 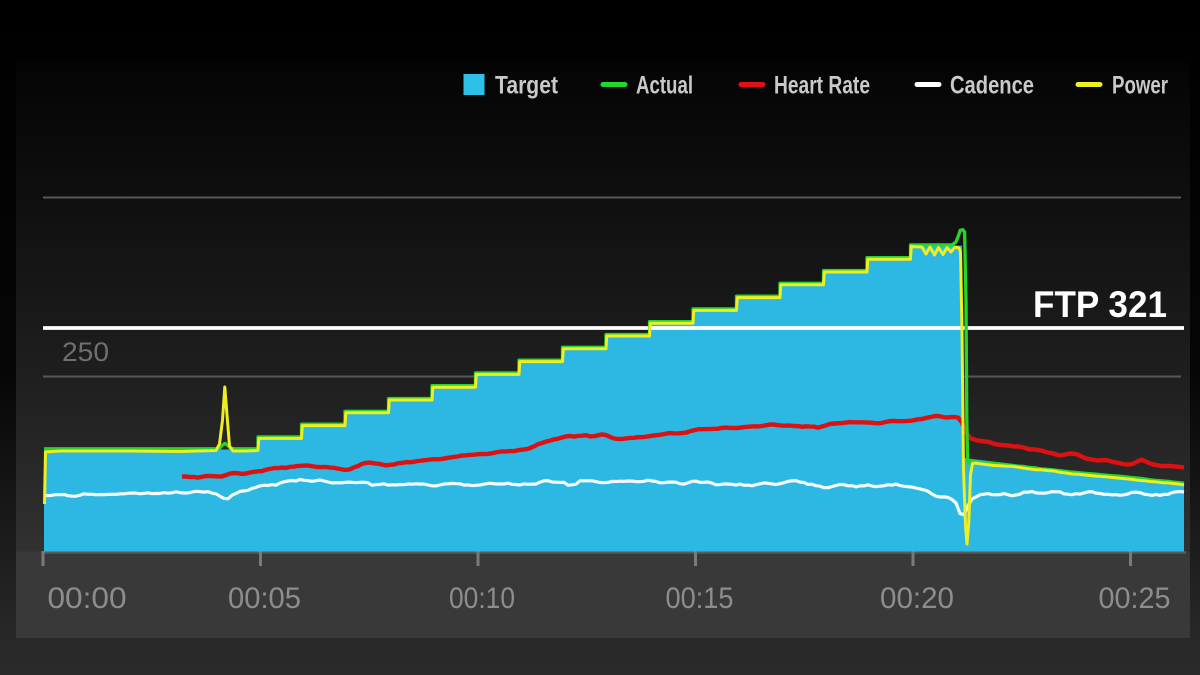 What do you see at coordinates (85, 352) in the screenshot?
I see `svg-text: 250` at bounding box center [85, 352].